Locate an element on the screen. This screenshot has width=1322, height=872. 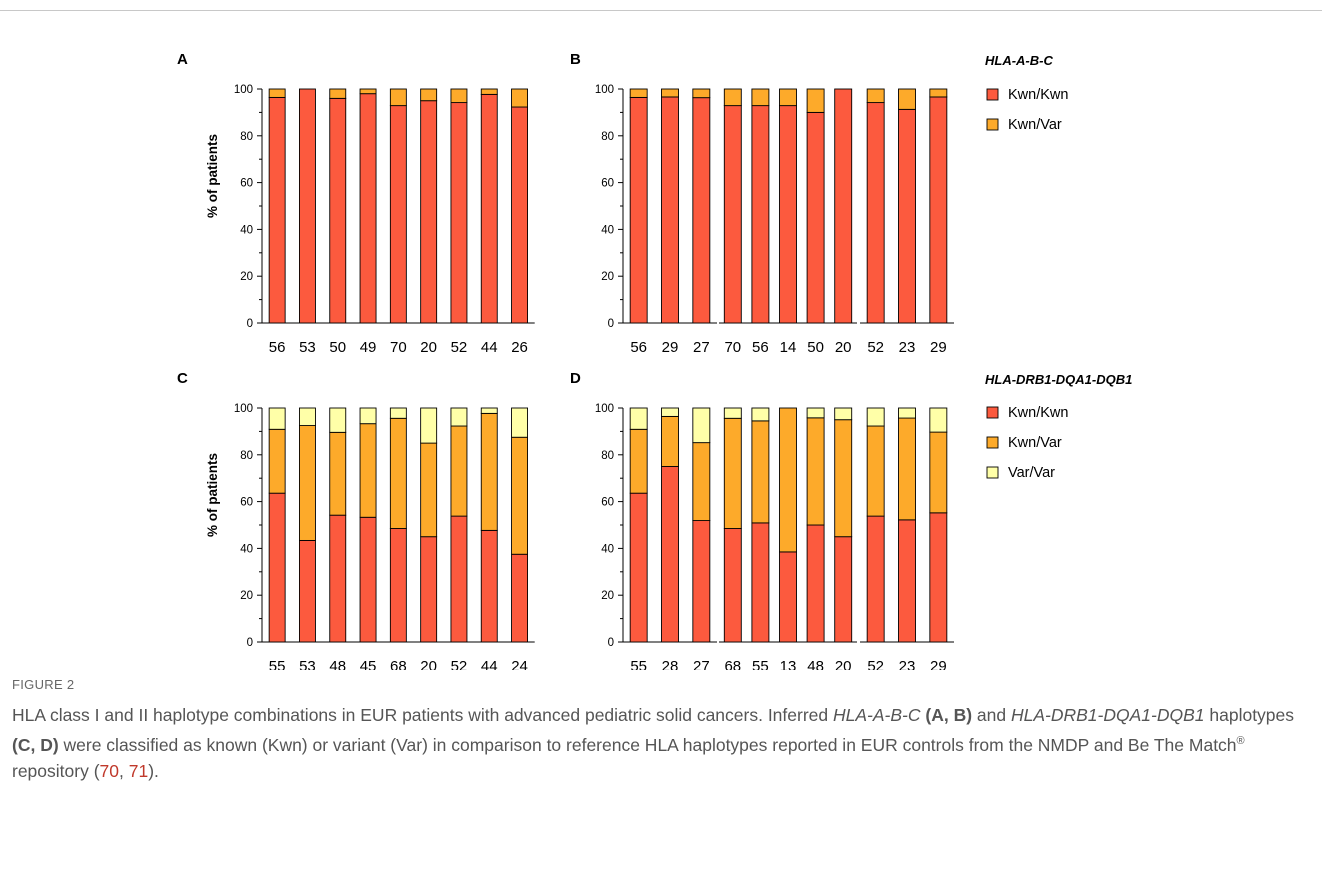
panel-label-D: D is located at coordinates (575, 378).